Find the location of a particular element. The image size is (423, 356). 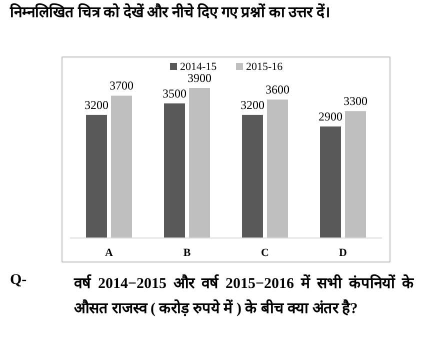

x-tick-label: D is located at coordinates (343, 253).